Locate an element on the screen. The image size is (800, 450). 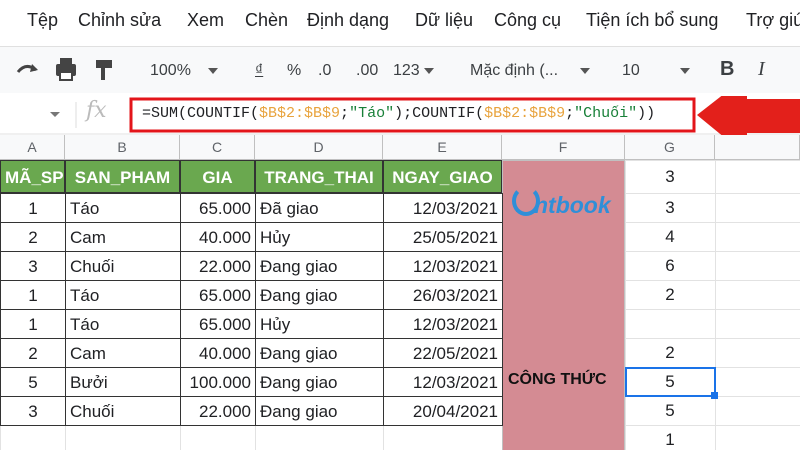
toolbar-dec-less: .0 is located at coordinates (325, 70).